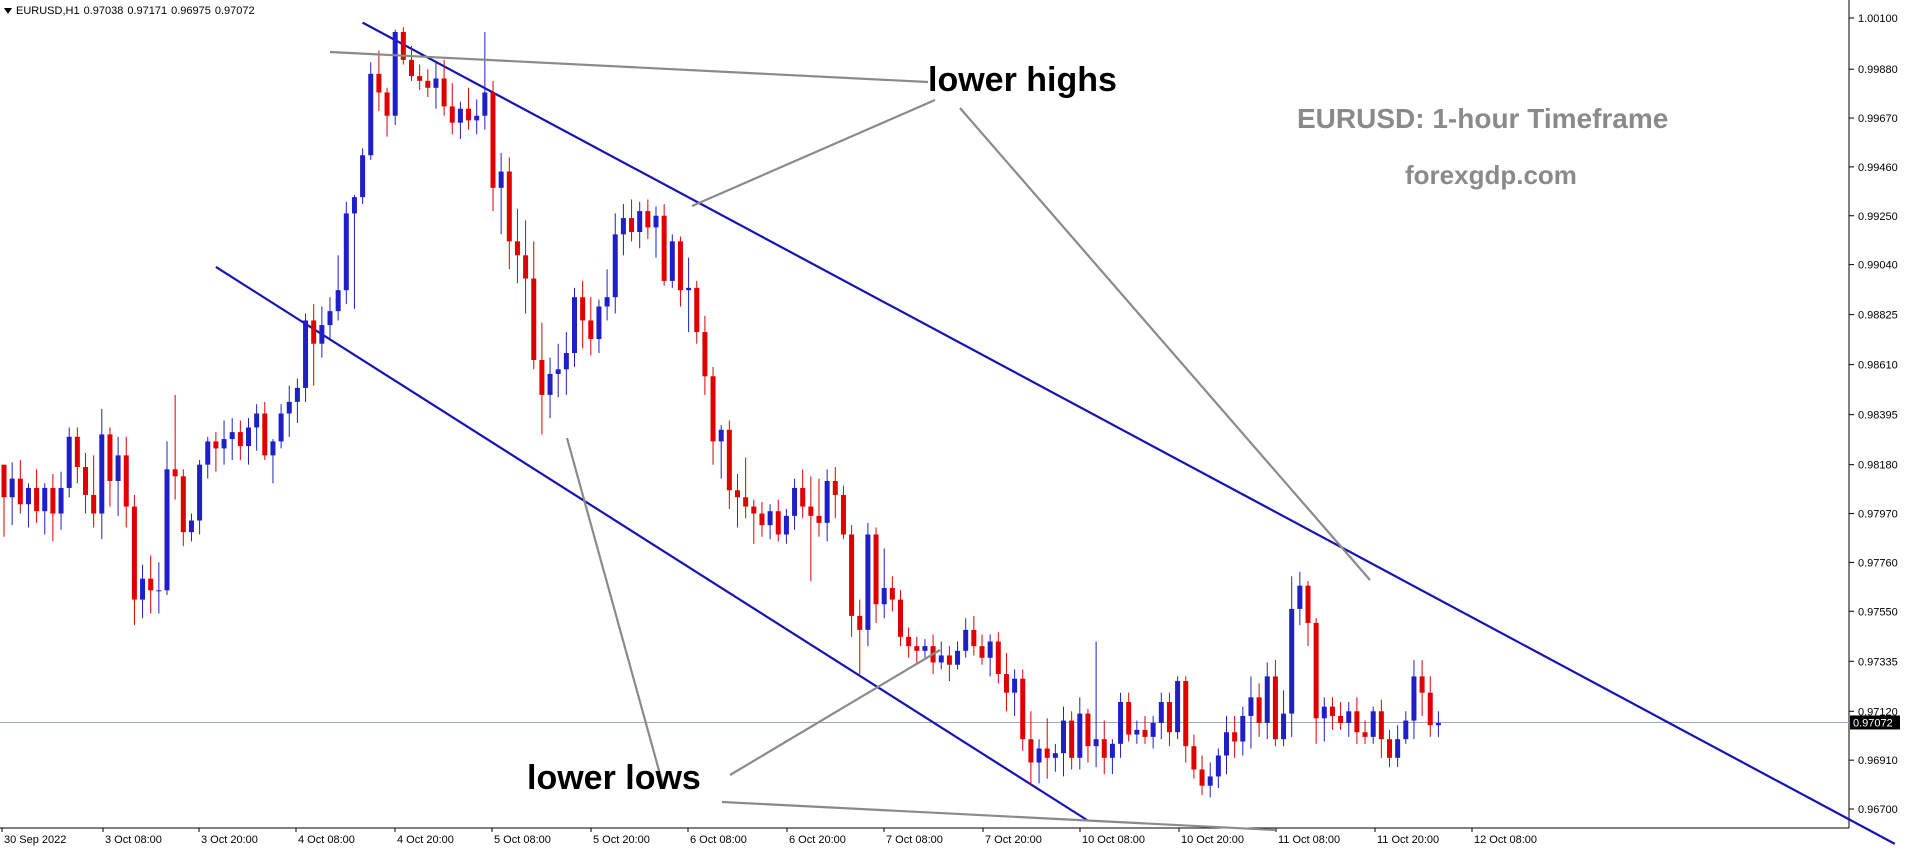  I want to click on x-tick-label: 4 Oct 08:00, so click(326, 840).